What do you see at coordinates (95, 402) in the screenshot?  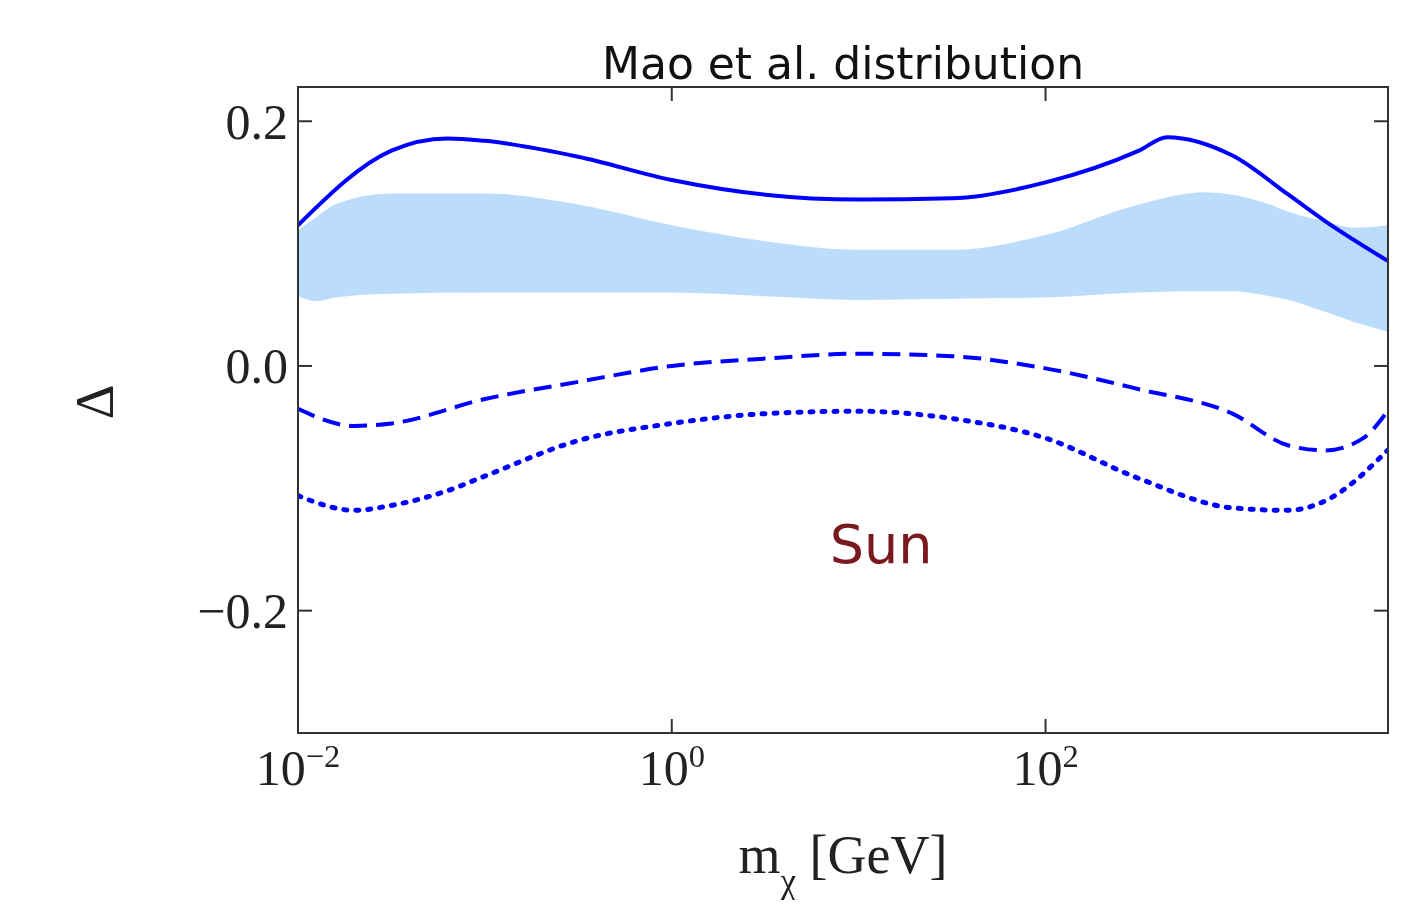 I see `y-axis-title: Δ` at bounding box center [95, 402].